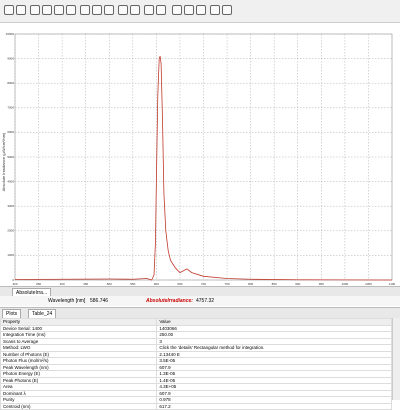  Describe the element at coordinates (297, 284) in the screenshot. I see `x-tick-label: 900` at that location.